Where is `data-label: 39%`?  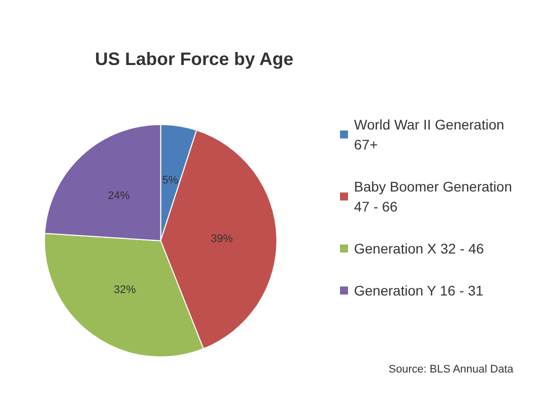 data-label: 39% is located at coordinates (221, 238).